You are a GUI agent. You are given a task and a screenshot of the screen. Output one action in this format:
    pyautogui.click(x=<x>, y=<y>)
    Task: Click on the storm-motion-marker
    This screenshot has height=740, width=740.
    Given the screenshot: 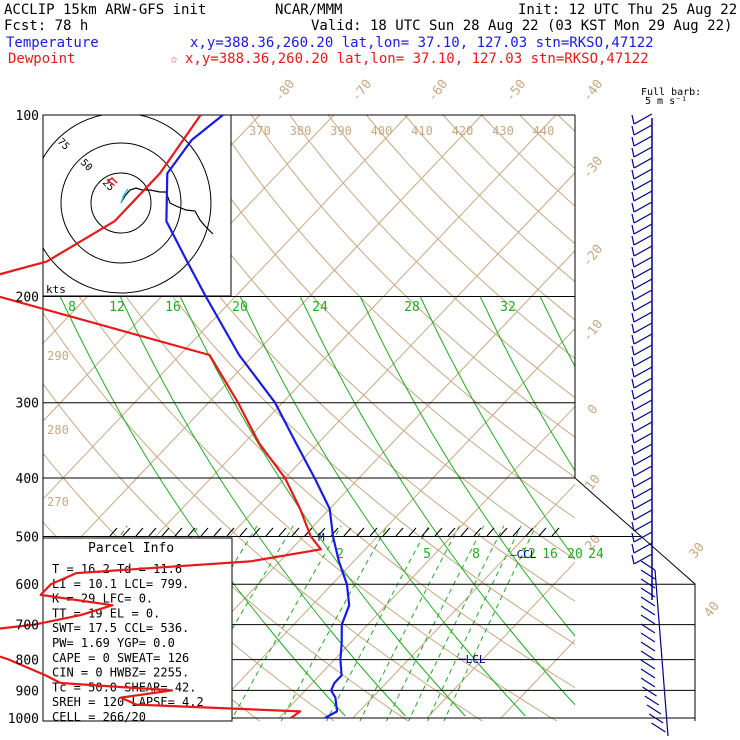 What is the action you would take?
    pyautogui.click(x=112, y=181)
    